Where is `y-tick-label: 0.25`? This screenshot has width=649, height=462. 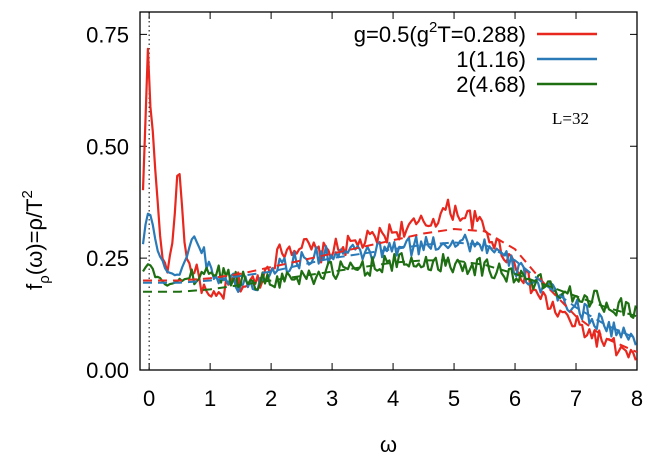
y-tick-label: 0.25 is located at coordinates (107, 258).